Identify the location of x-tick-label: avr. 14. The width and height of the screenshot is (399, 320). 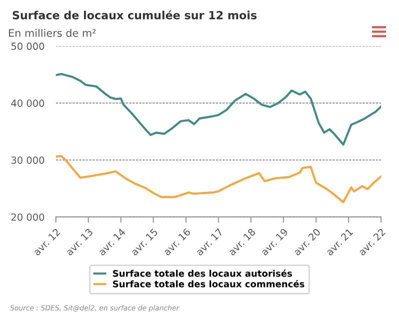
(112, 242).